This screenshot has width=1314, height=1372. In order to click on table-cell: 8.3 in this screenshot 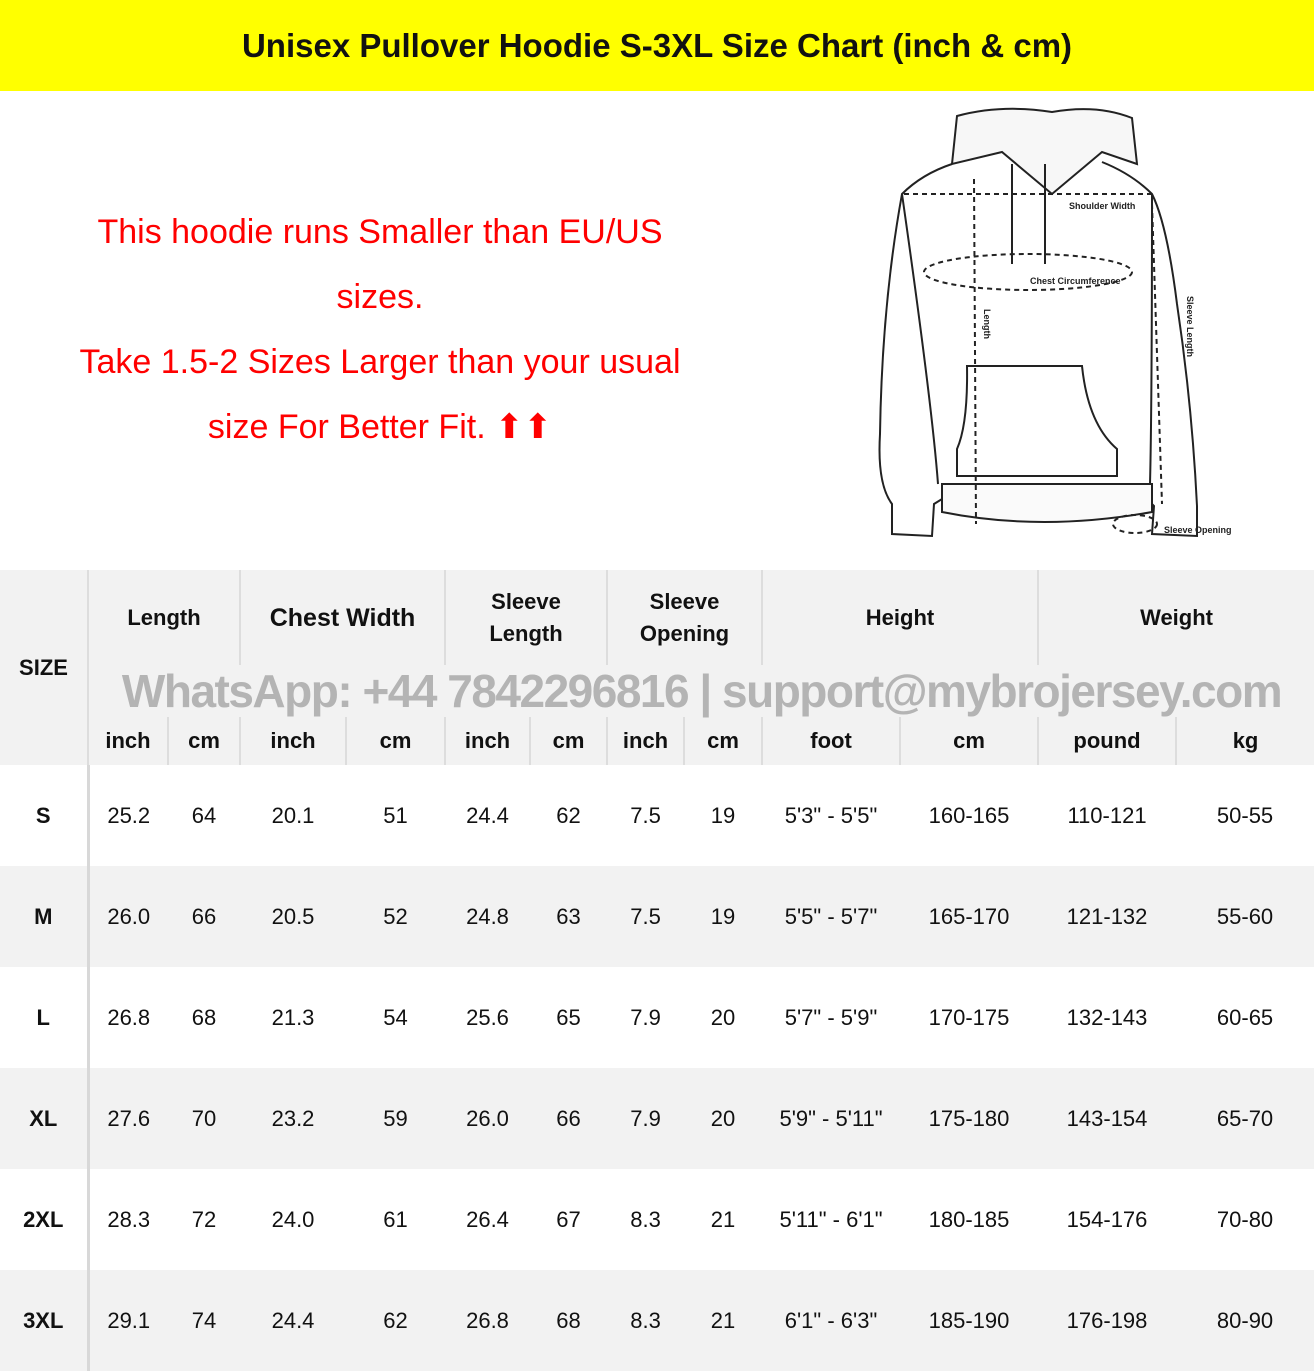, I will do `click(645, 1320)`.